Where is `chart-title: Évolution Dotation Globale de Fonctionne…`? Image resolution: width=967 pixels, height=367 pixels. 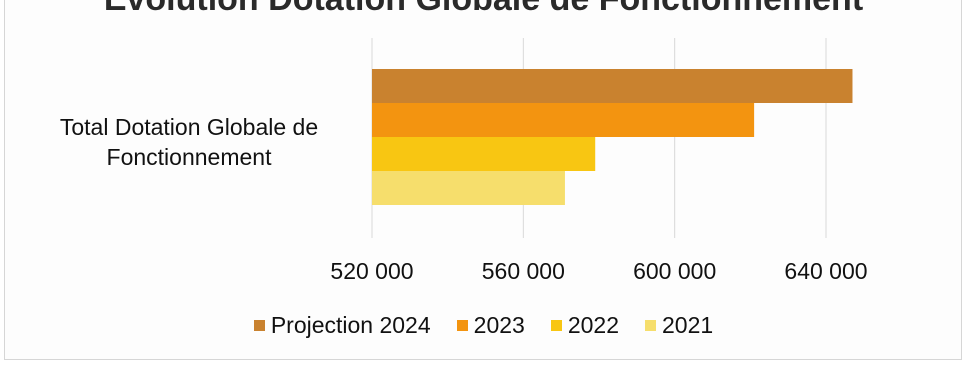 chart-title: Évolution Dotation Globale de Fonctionne… is located at coordinates (483, 9).